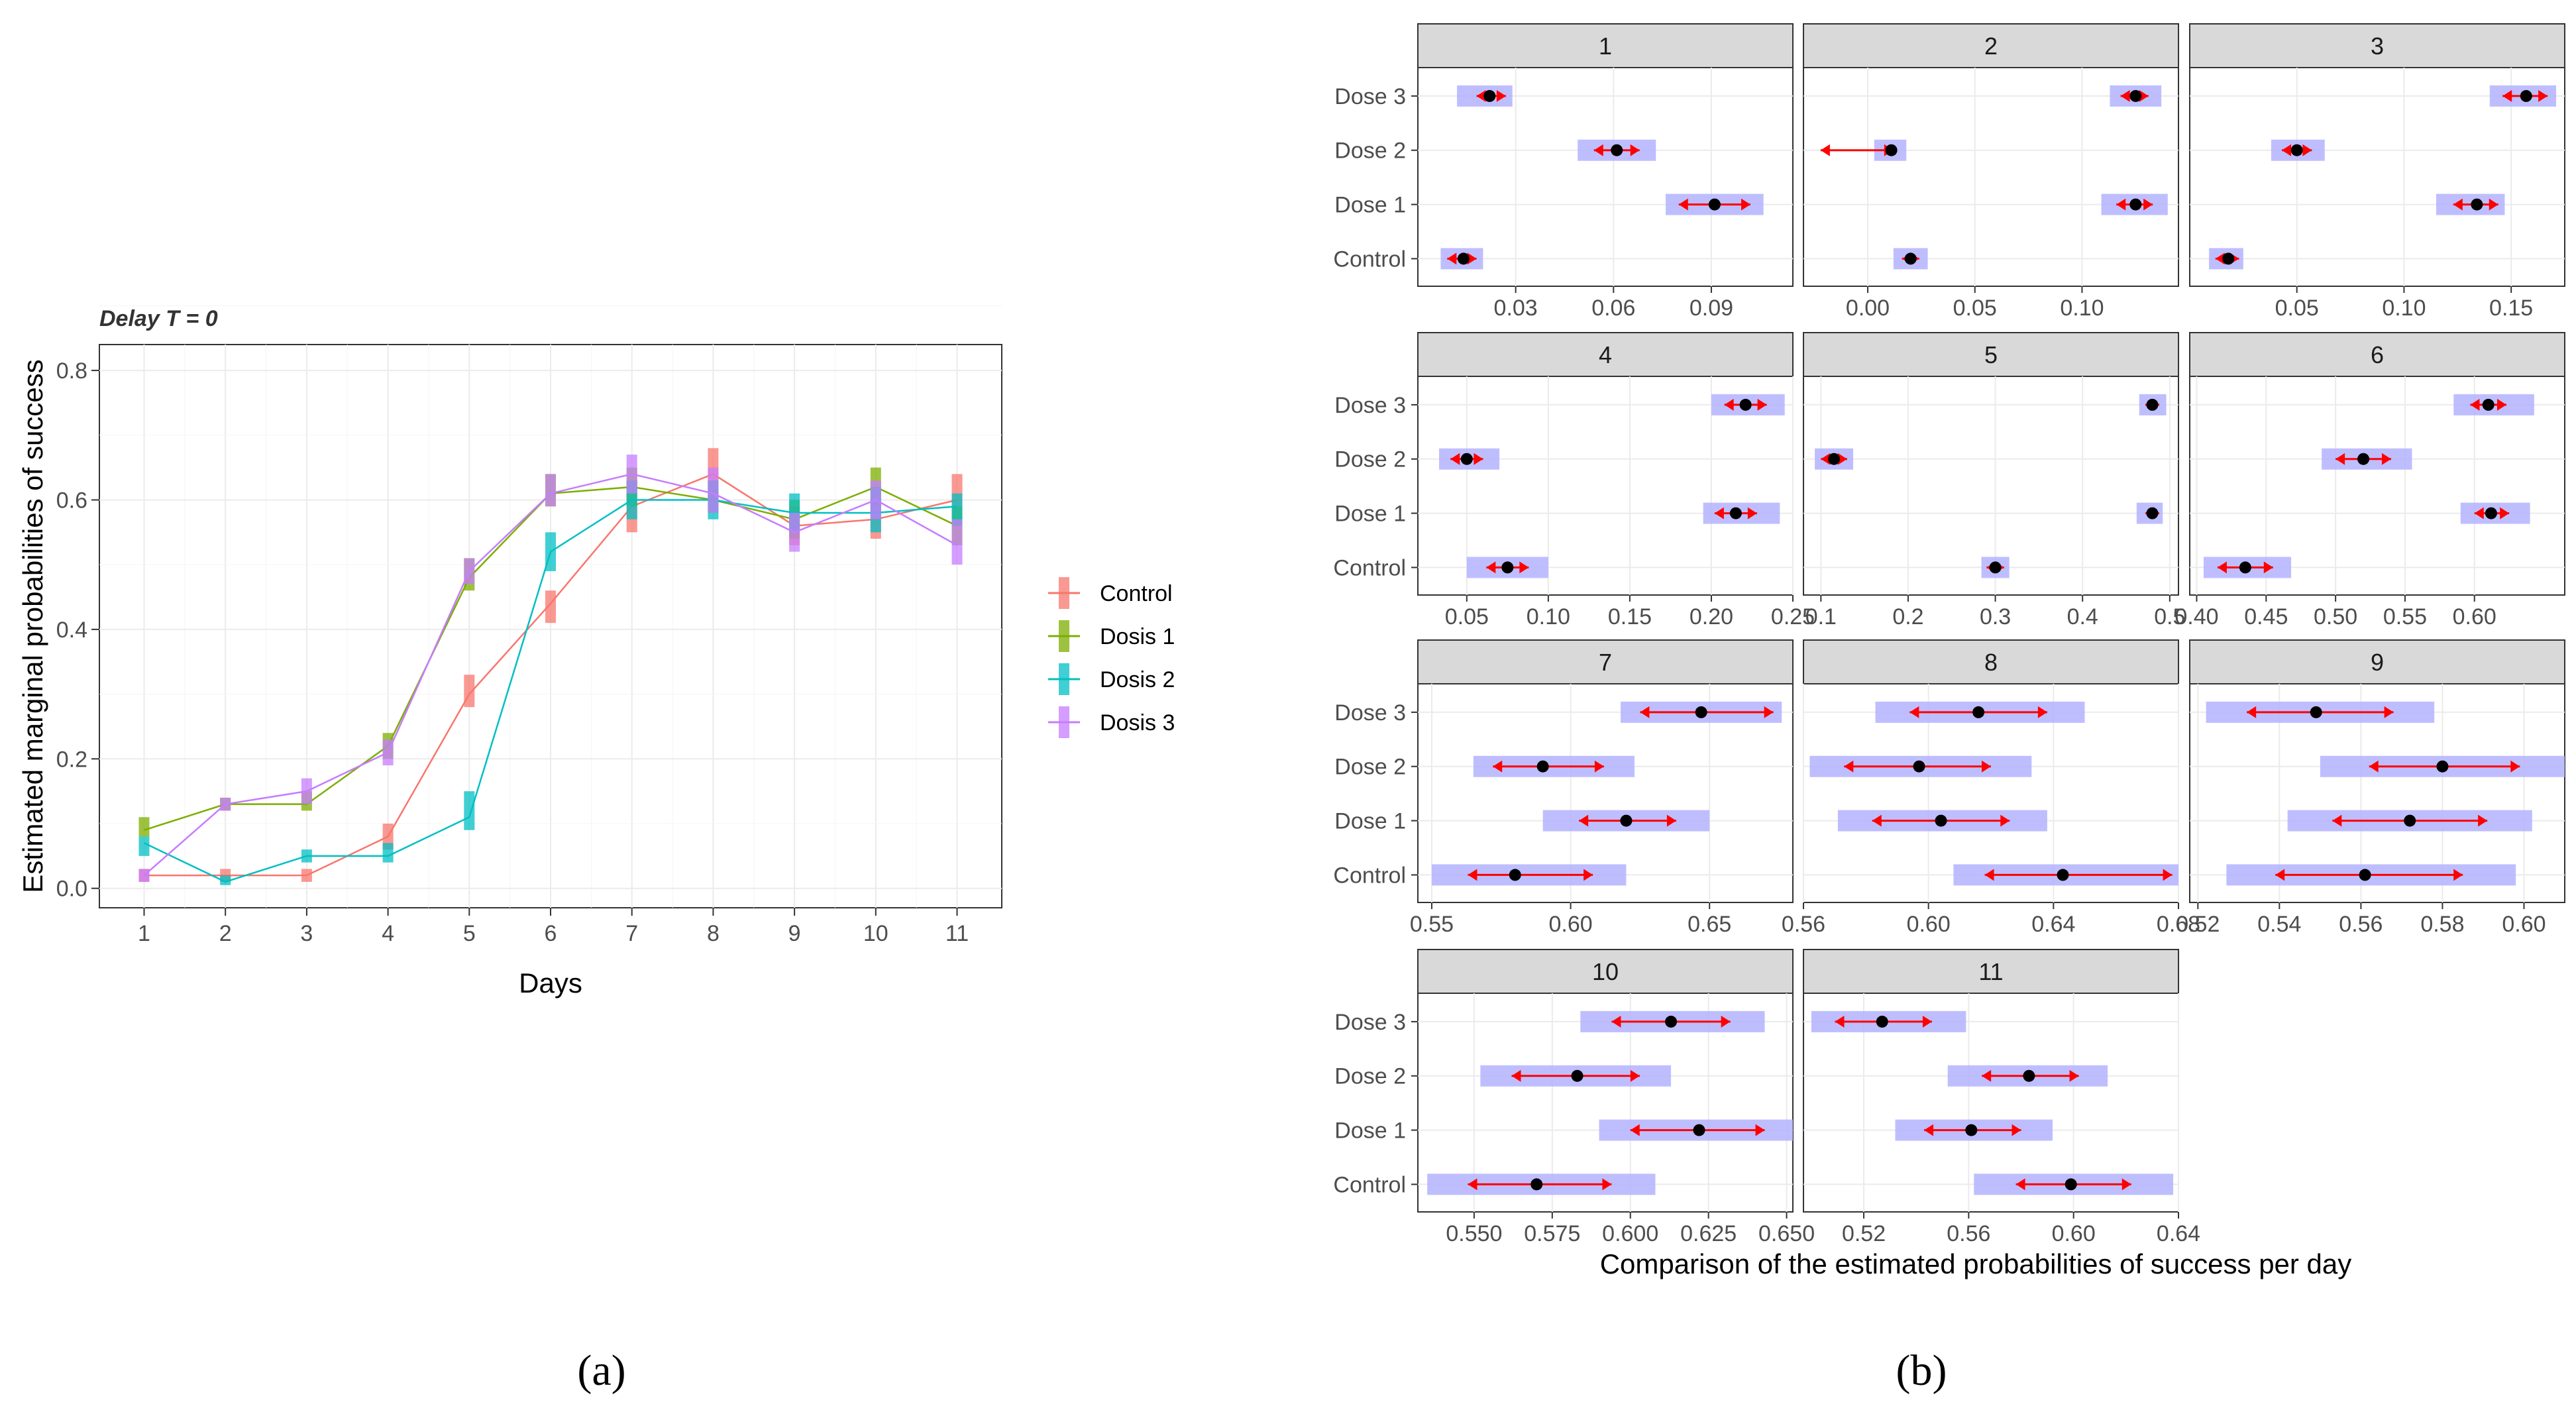  What do you see at coordinates (2082, 616) in the screenshot?
I see `panel-b-x-tick-label: 0.4` at bounding box center [2082, 616].